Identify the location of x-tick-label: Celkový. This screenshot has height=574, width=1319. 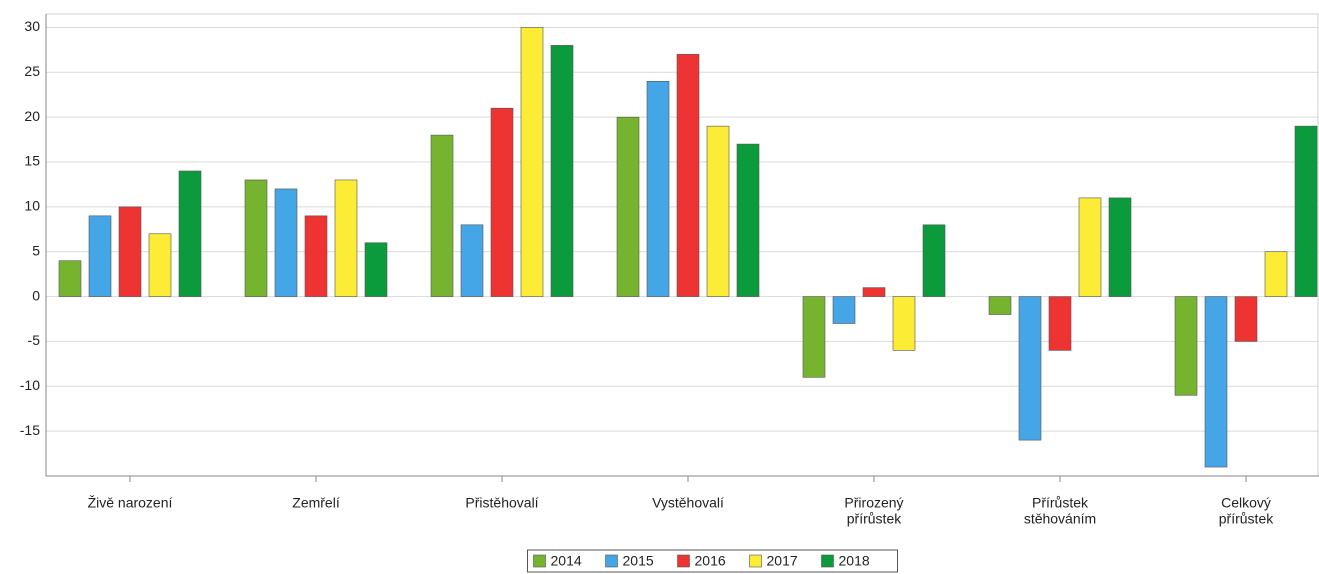
(1246, 503).